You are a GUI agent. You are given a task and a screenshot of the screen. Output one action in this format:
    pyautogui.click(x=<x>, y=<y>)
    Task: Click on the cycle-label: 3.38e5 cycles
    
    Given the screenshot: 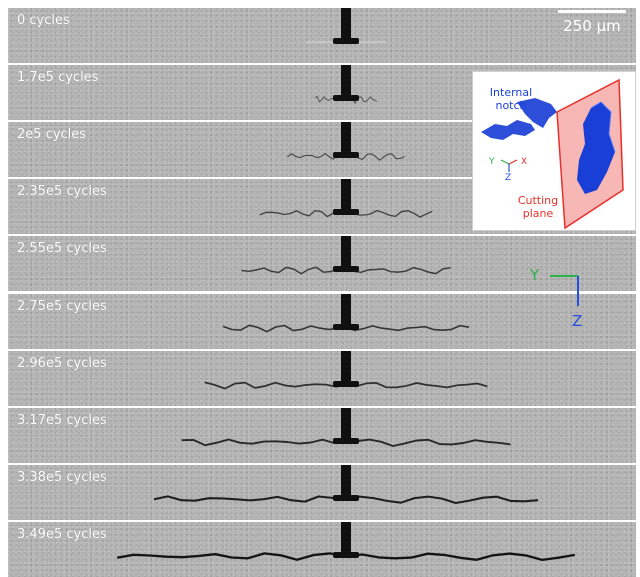 What is the action you would take?
    pyautogui.click(x=62, y=477)
    